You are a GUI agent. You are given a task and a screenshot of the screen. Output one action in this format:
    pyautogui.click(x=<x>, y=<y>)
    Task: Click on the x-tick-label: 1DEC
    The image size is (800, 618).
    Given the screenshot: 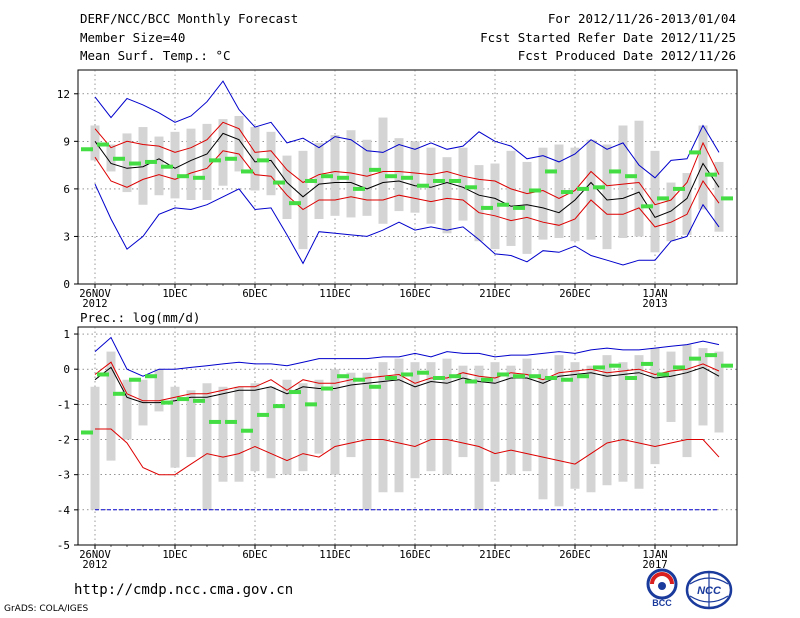 What is the action you would take?
    pyautogui.click(x=174, y=294)
    